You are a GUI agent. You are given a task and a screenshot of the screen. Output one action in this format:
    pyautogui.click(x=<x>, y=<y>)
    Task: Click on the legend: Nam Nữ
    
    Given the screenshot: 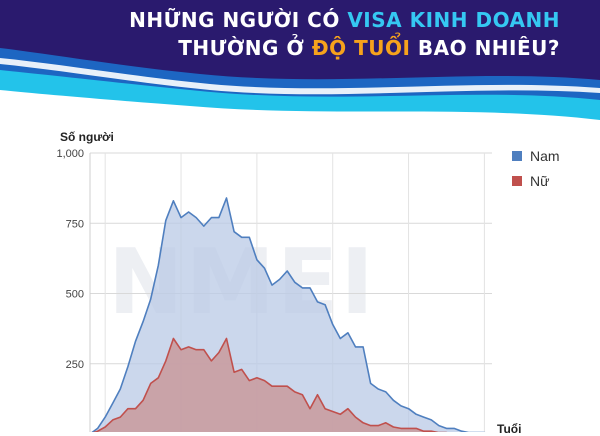 What is the action you would take?
    pyautogui.click(x=536, y=173)
    